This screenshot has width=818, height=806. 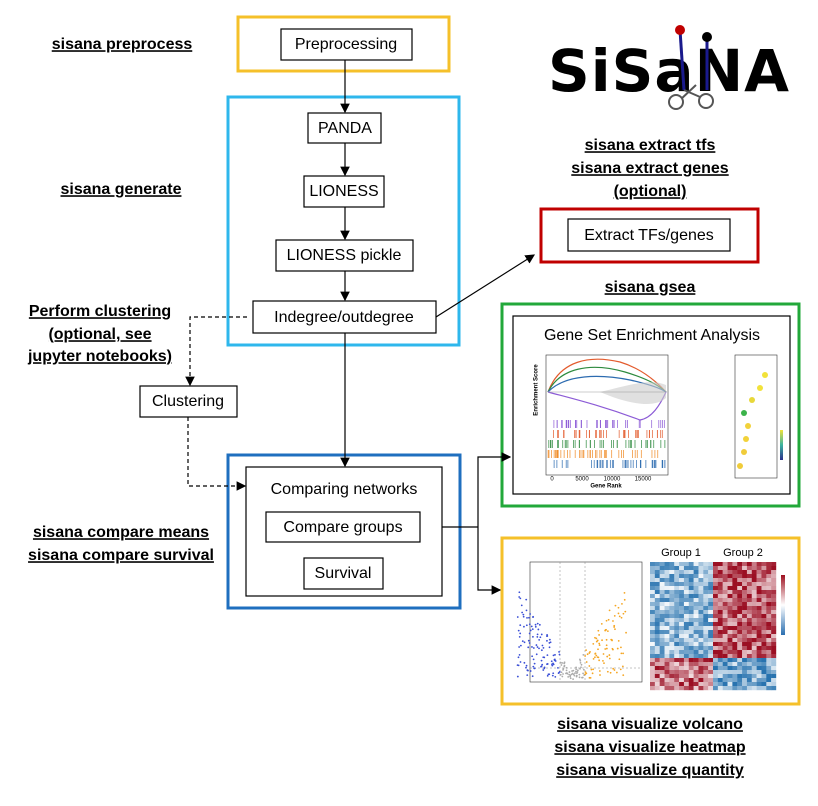 I want to click on node-label: Clustering, so click(x=188, y=401).